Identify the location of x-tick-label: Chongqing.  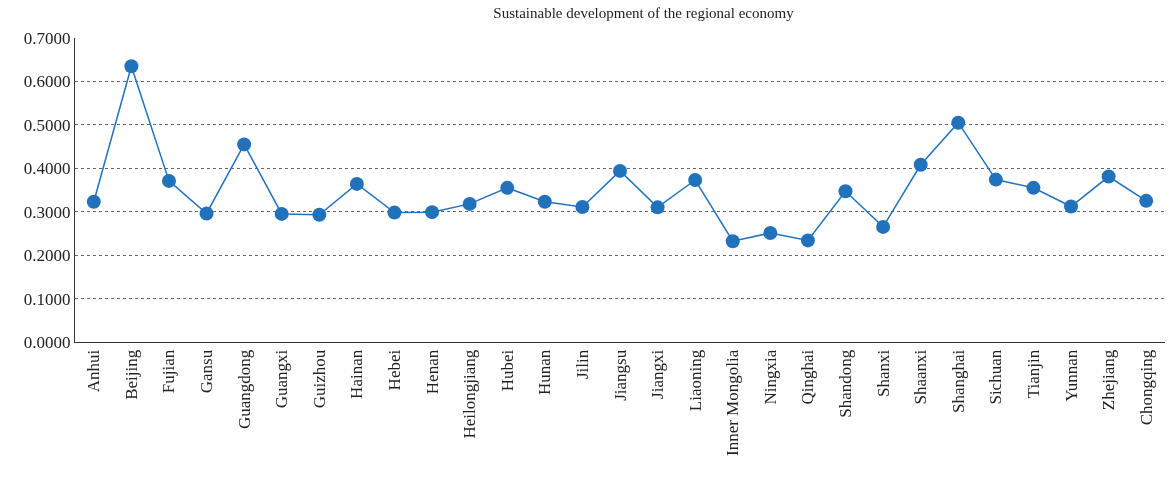
(1146, 387).